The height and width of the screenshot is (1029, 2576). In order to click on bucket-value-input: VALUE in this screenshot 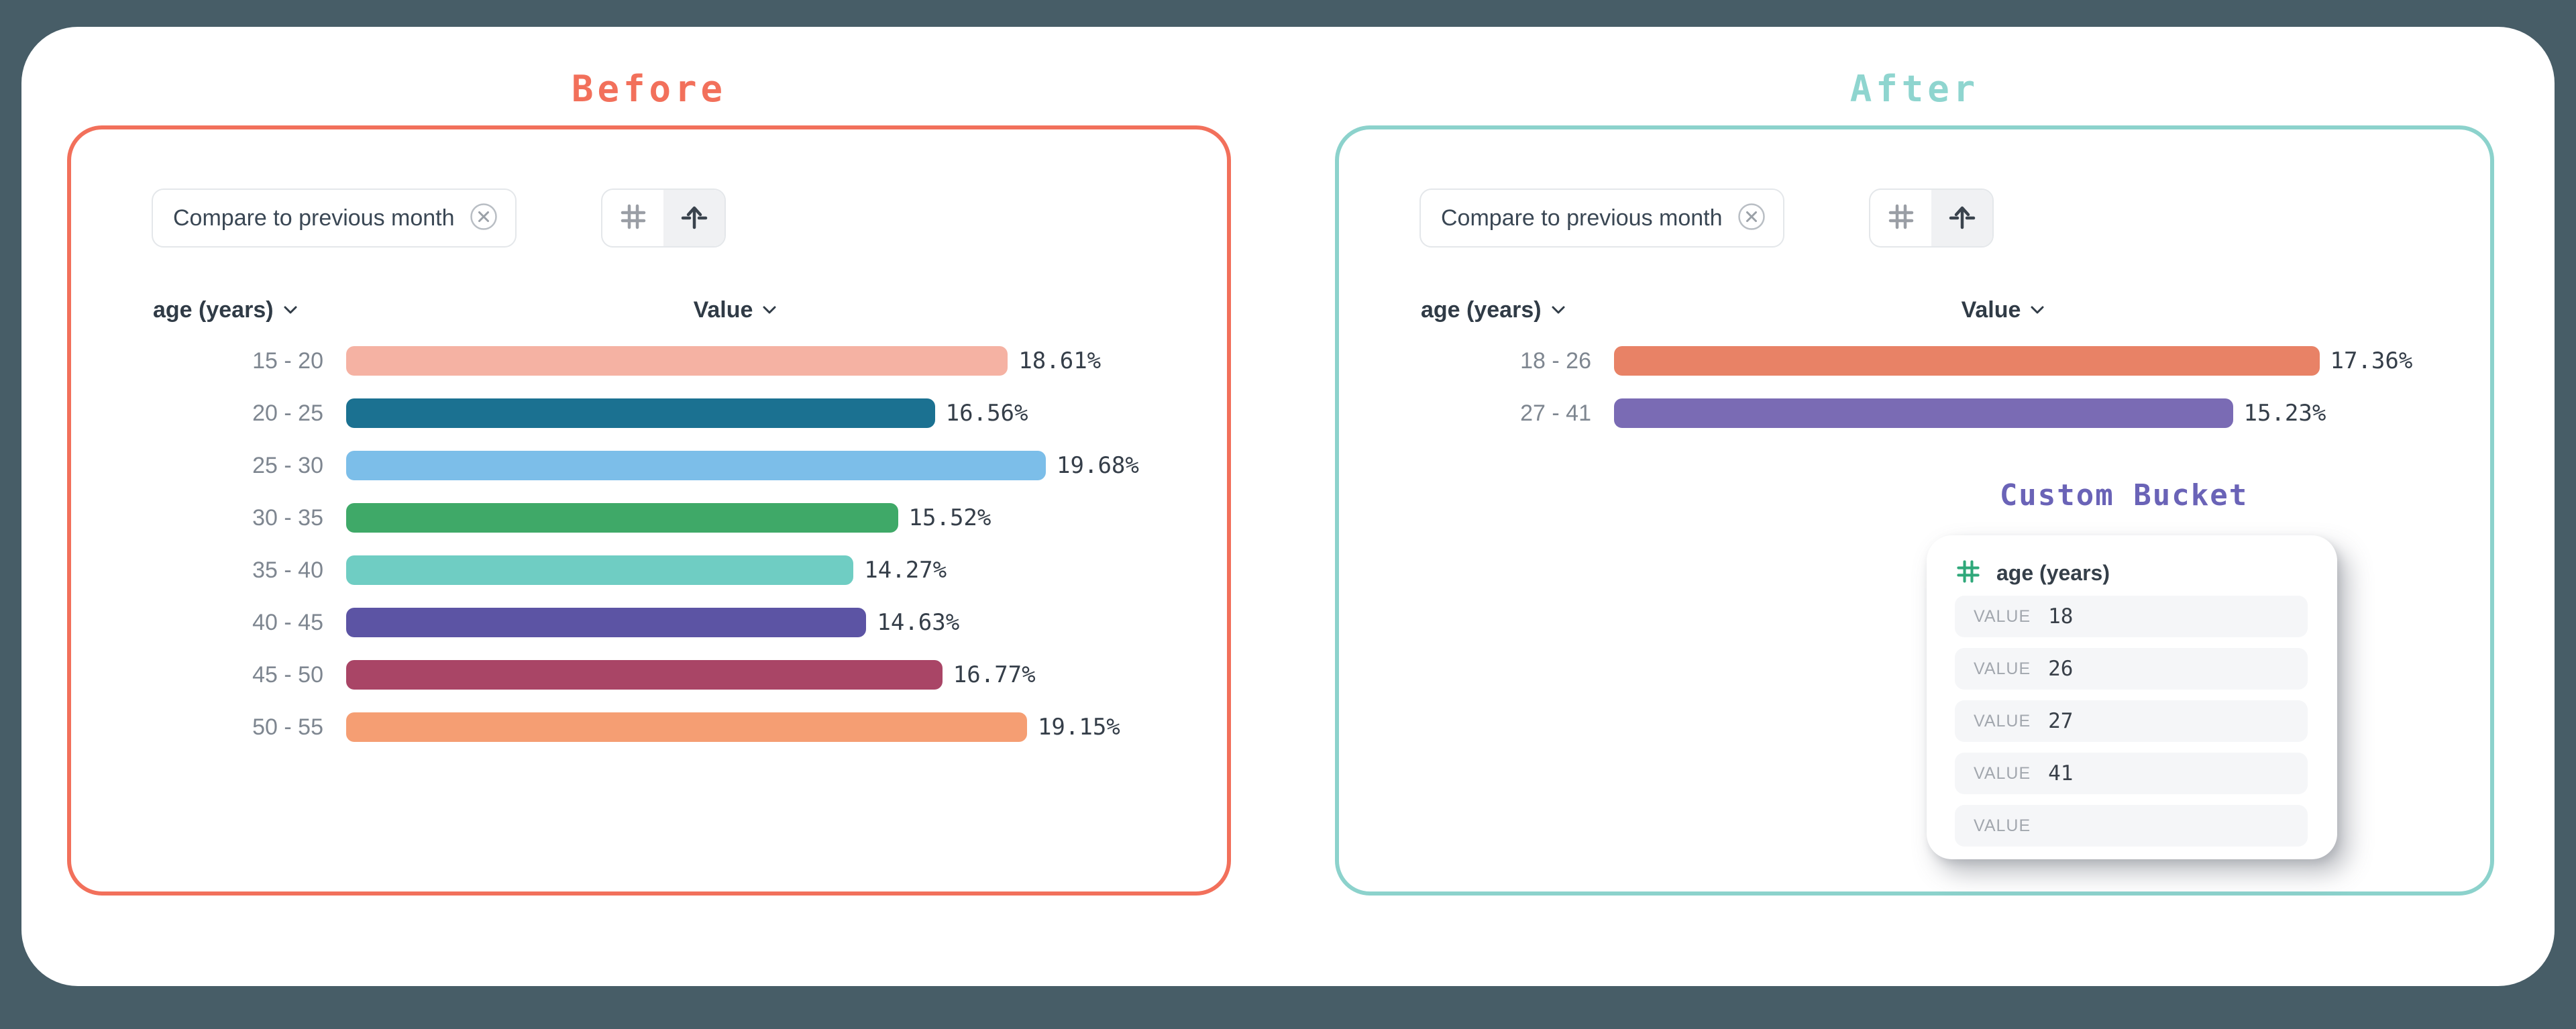, I will do `click(2131, 826)`.